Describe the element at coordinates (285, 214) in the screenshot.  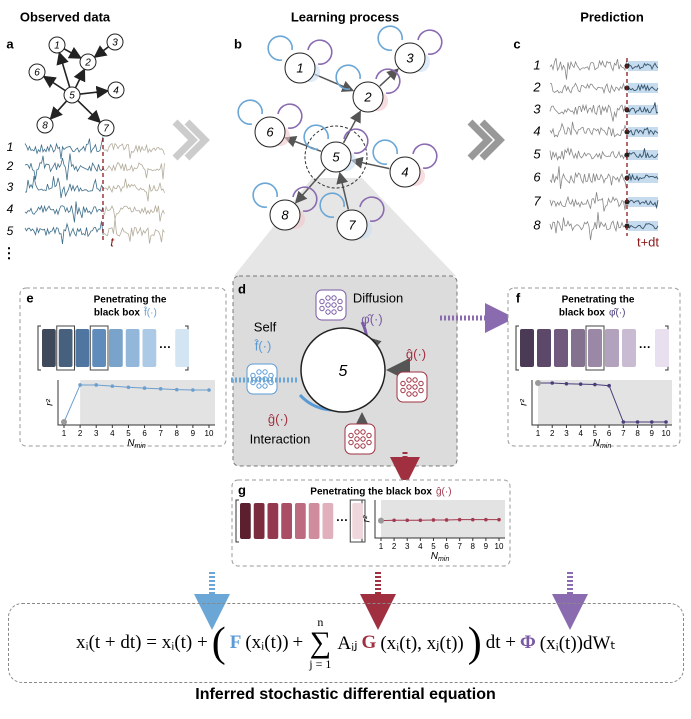
I see `node-label: 8` at that location.